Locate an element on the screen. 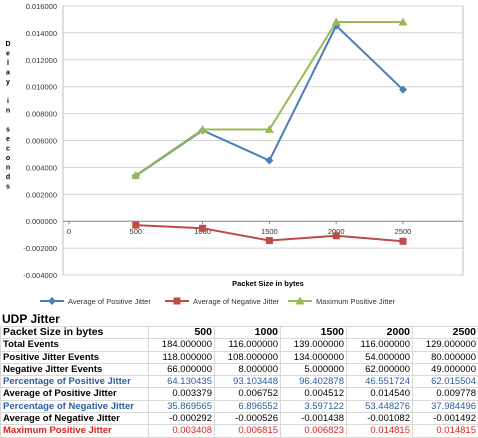  value-cell: 129.000000 is located at coordinates (445, 345).